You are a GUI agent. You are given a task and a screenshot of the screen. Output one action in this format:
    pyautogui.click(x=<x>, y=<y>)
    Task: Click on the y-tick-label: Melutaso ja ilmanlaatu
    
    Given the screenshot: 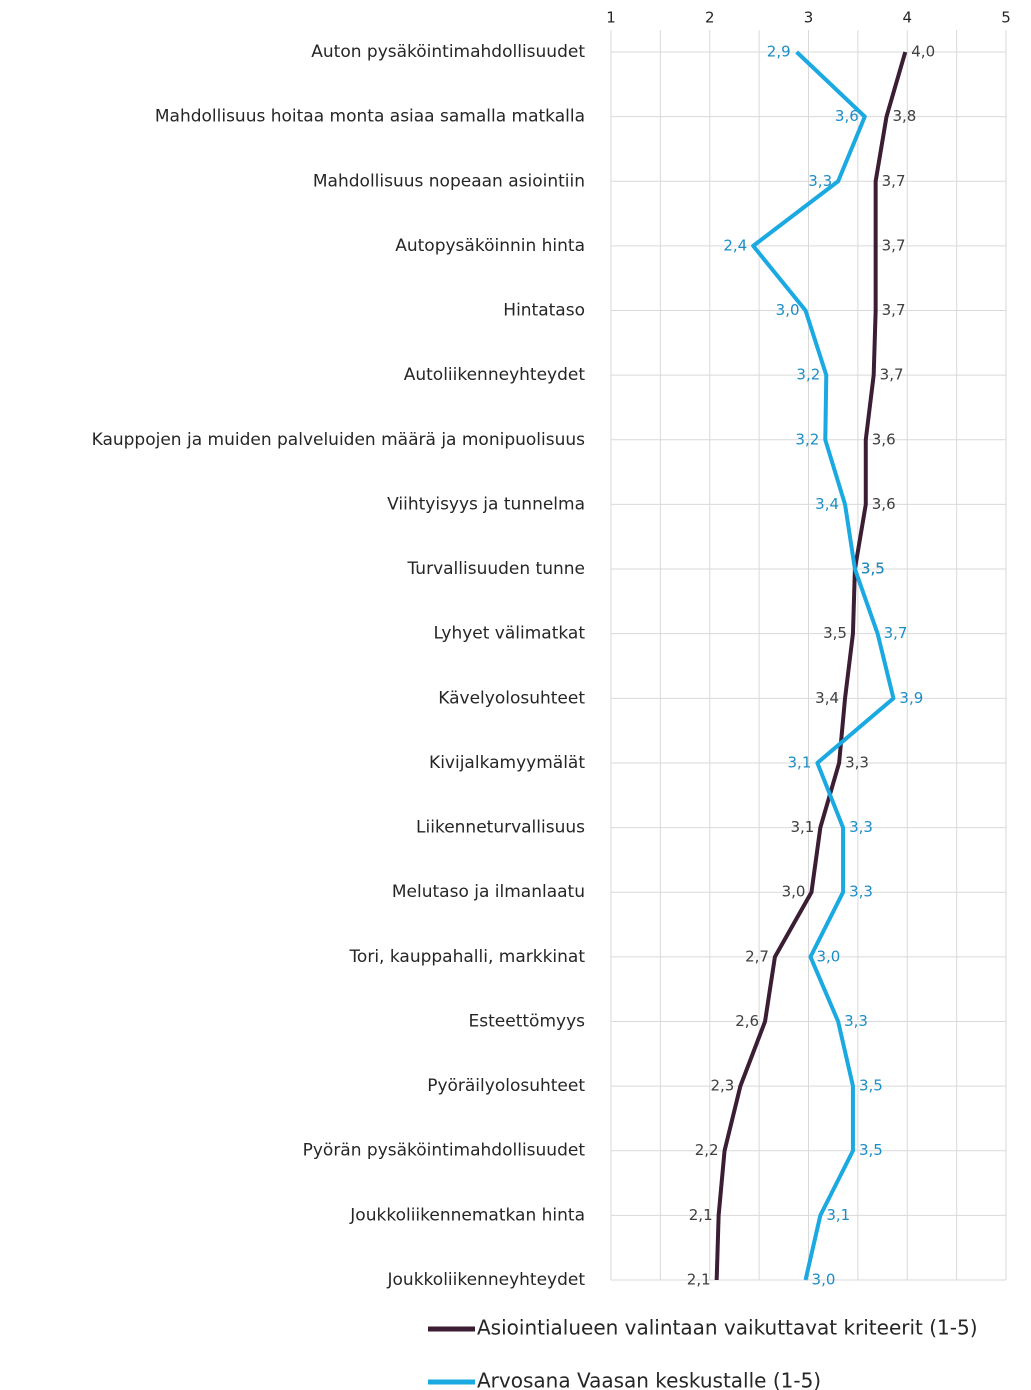 What is the action you would take?
    pyautogui.click(x=488, y=892)
    